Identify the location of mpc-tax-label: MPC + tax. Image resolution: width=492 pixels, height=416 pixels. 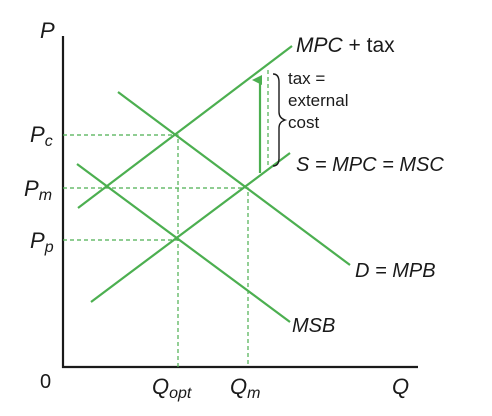
(345, 45).